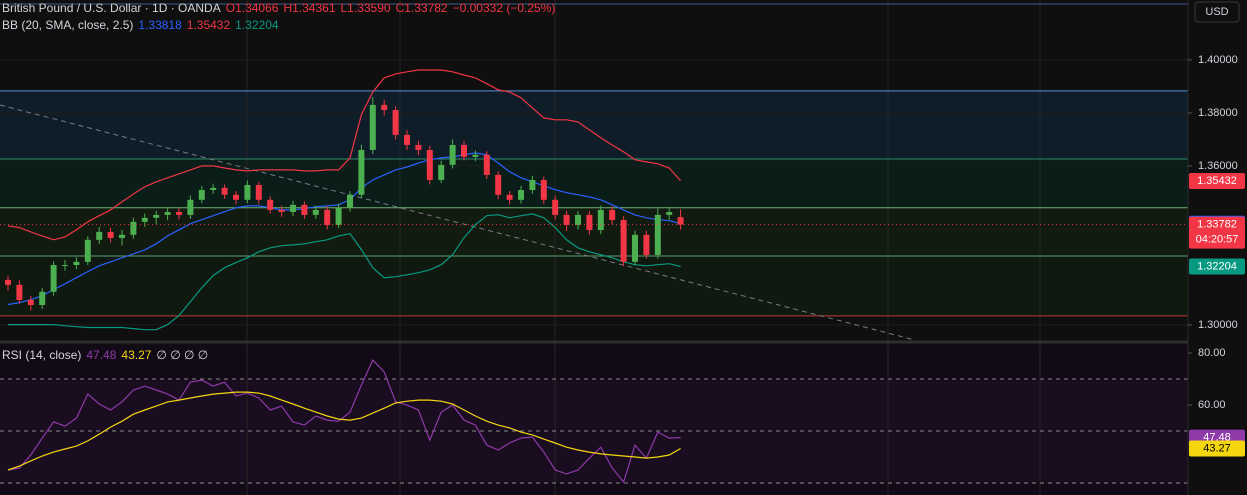  I want to click on currency: USD, so click(1216, 12).